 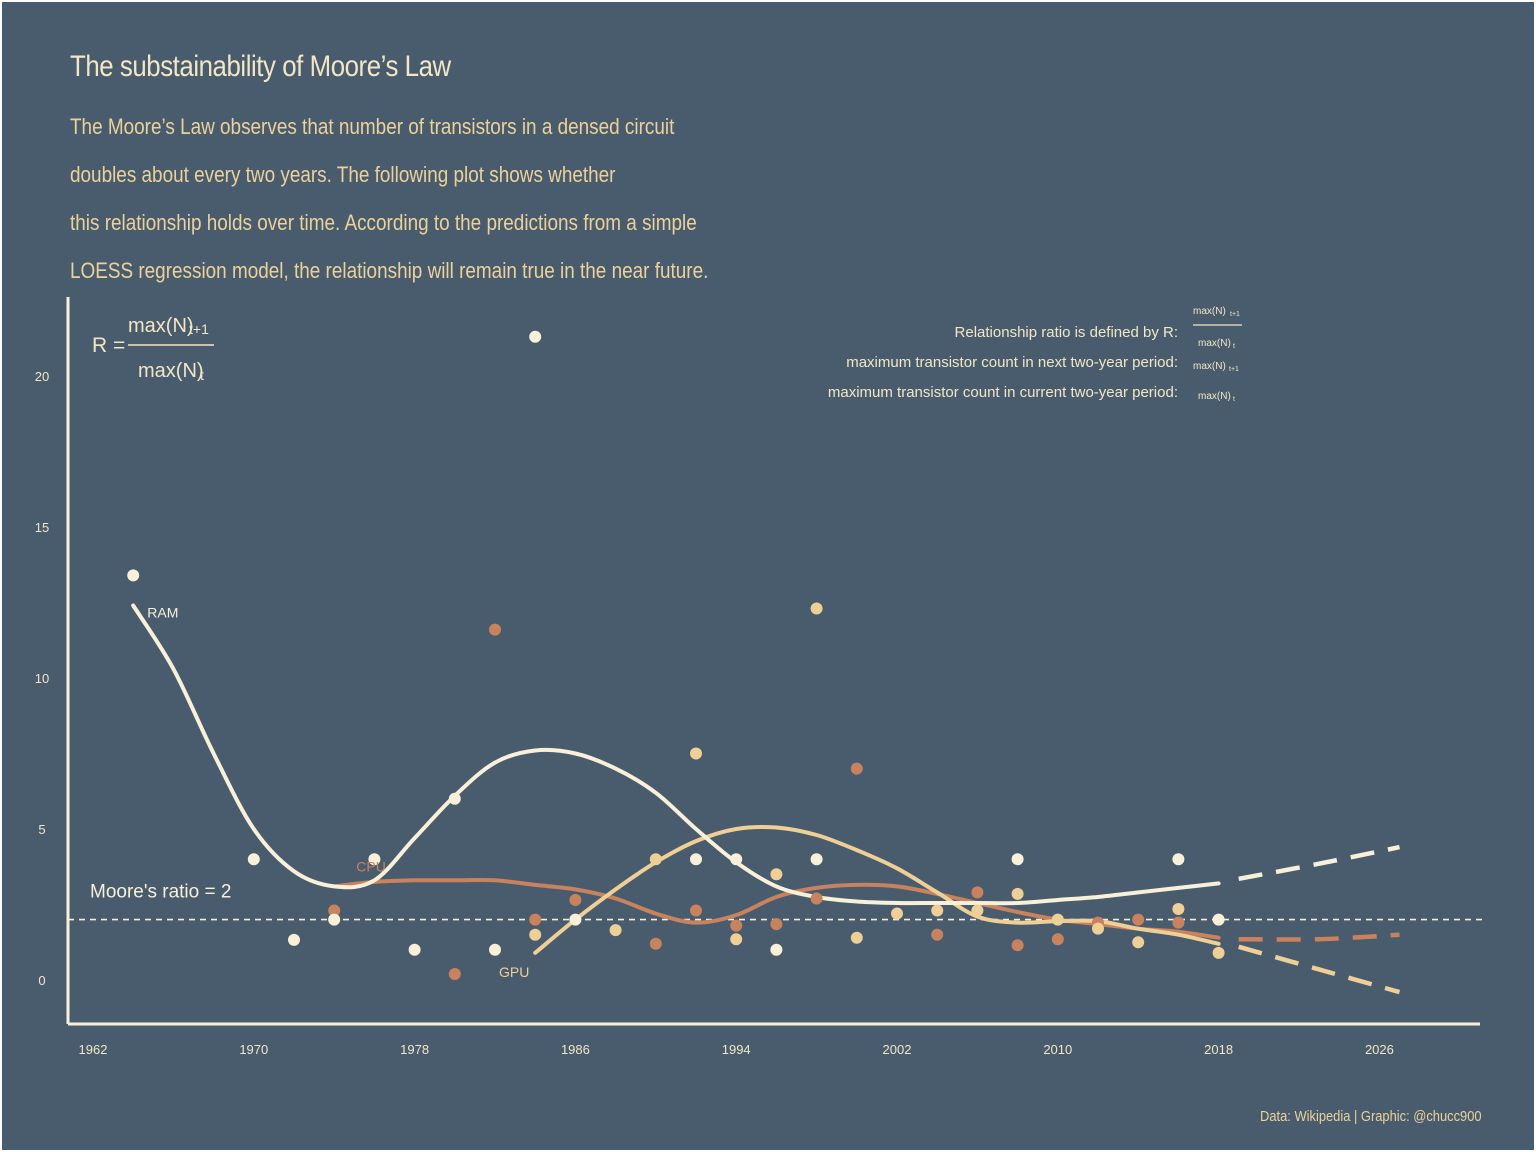 What do you see at coordinates (161, 326) in the screenshot?
I see `formula-numerator: max(N)` at bounding box center [161, 326].